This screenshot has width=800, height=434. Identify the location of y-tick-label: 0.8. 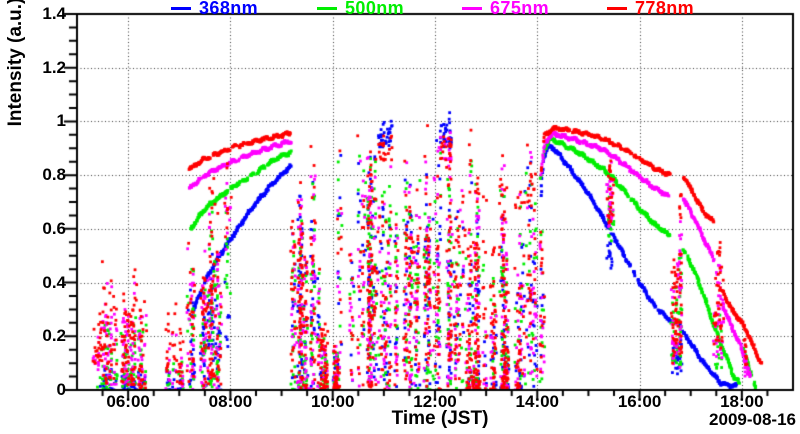
(54, 175).